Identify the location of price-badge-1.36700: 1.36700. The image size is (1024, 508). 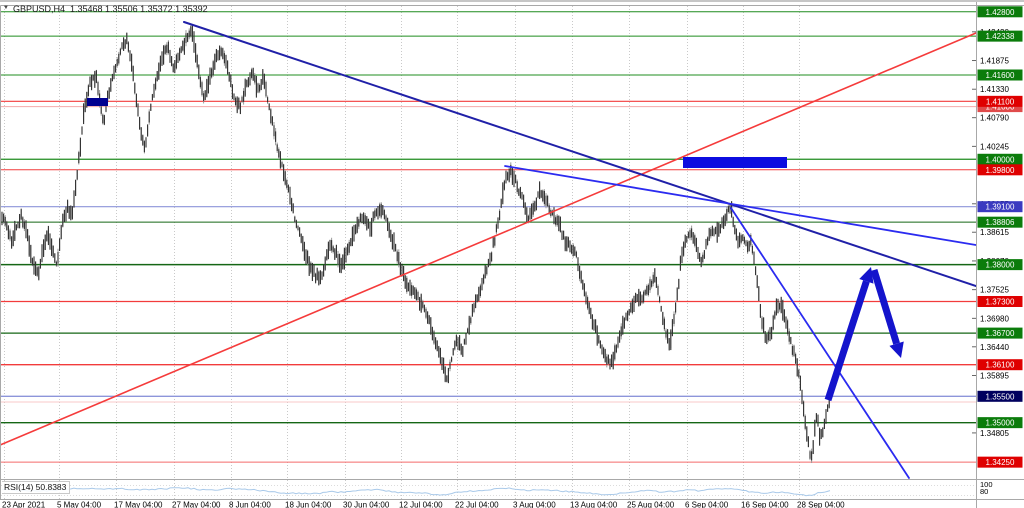
(1000, 333).